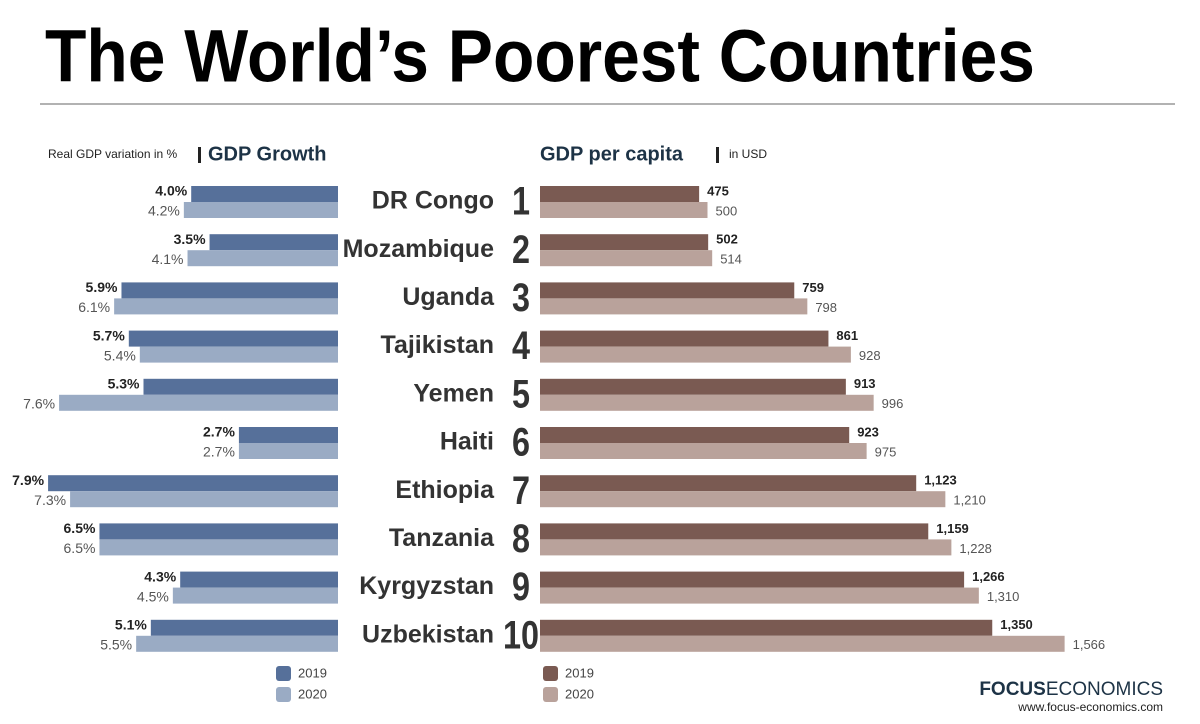  I want to click on rank-label: 10, so click(521, 635).